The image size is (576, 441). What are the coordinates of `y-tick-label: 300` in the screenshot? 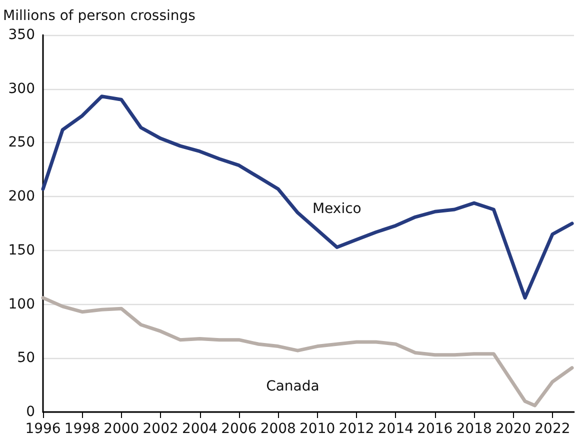 It's located at (21, 88).